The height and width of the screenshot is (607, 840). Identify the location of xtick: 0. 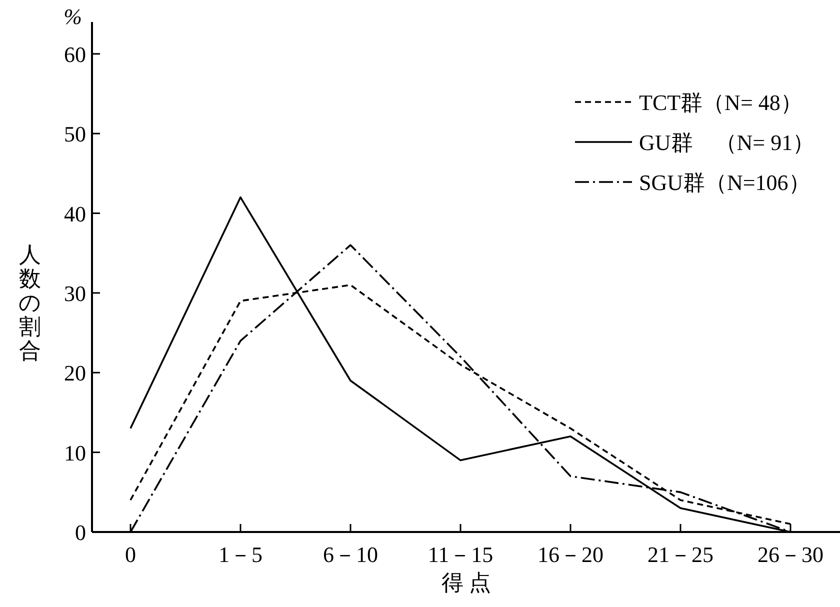
(130, 554).